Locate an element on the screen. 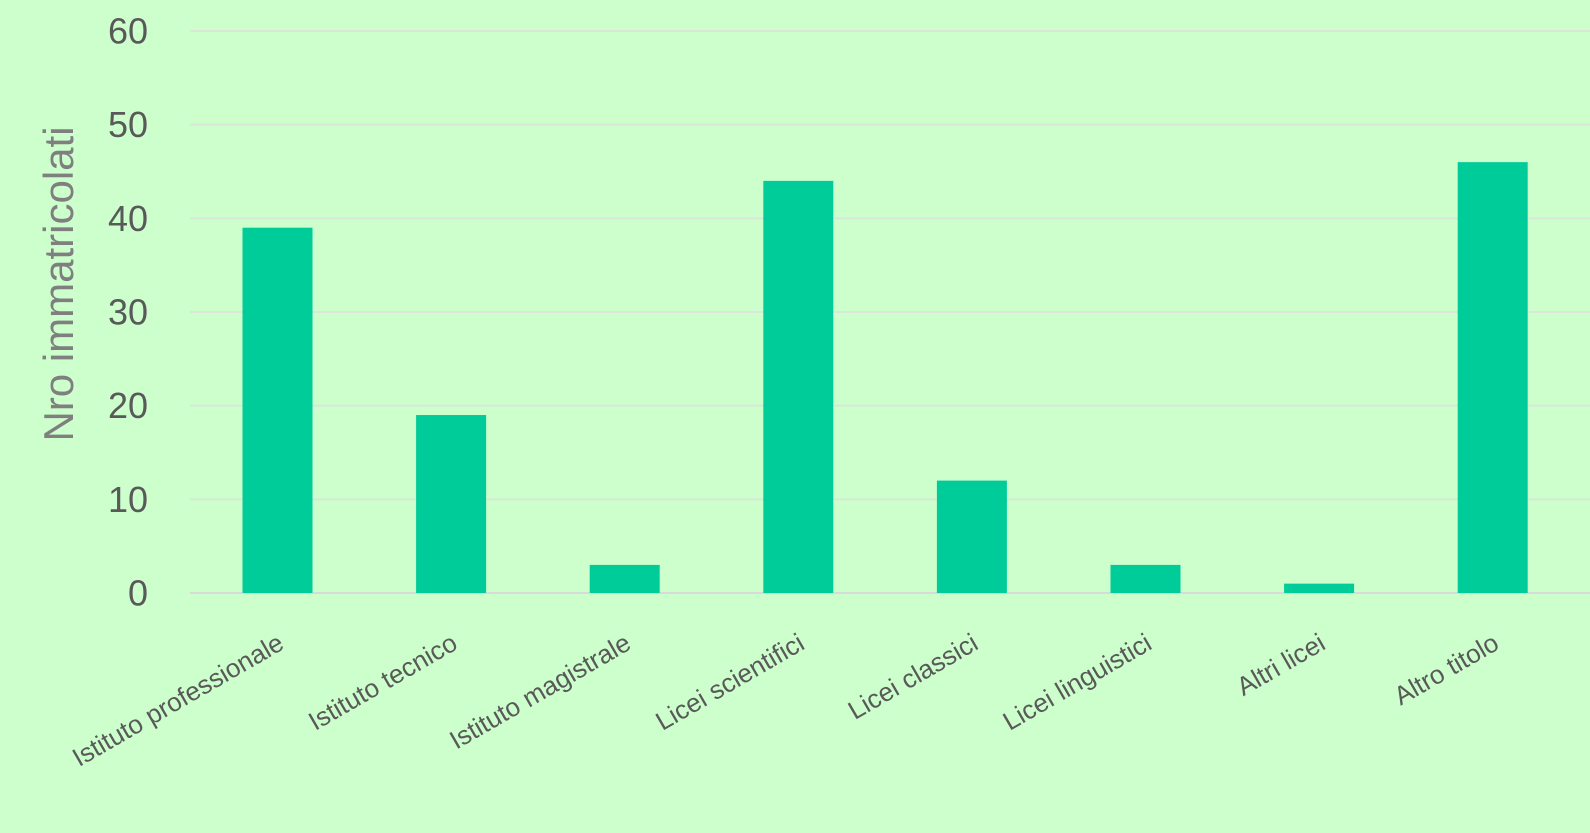  y-axis-title: Nro immatricolati is located at coordinates (58, 283).